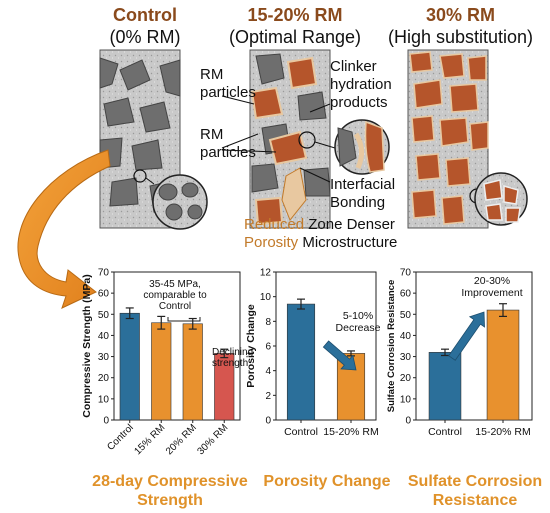  What do you see at coordinates (339, 355) in the screenshot?
I see `chart-1-decrease-arrow` at bounding box center [339, 355].